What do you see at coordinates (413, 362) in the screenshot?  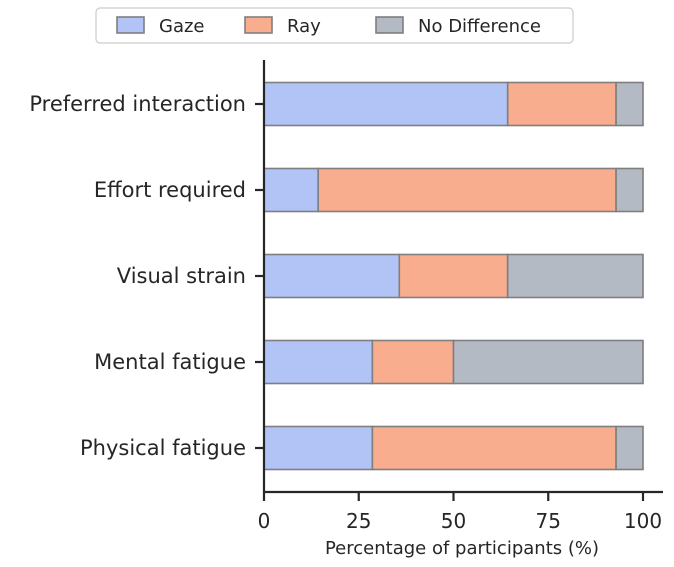 I see `bar-ray-mental-fatigue` at bounding box center [413, 362].